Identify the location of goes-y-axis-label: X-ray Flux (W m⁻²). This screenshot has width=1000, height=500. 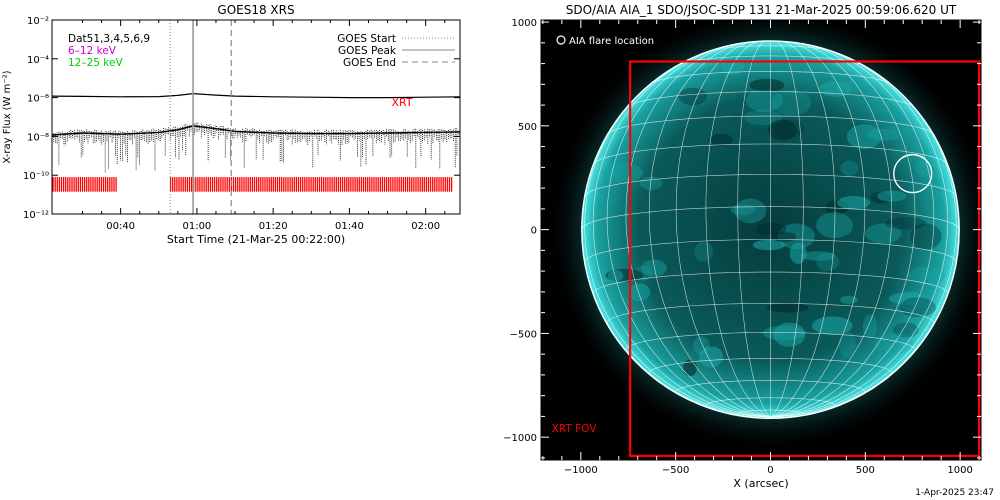
(7, 116).